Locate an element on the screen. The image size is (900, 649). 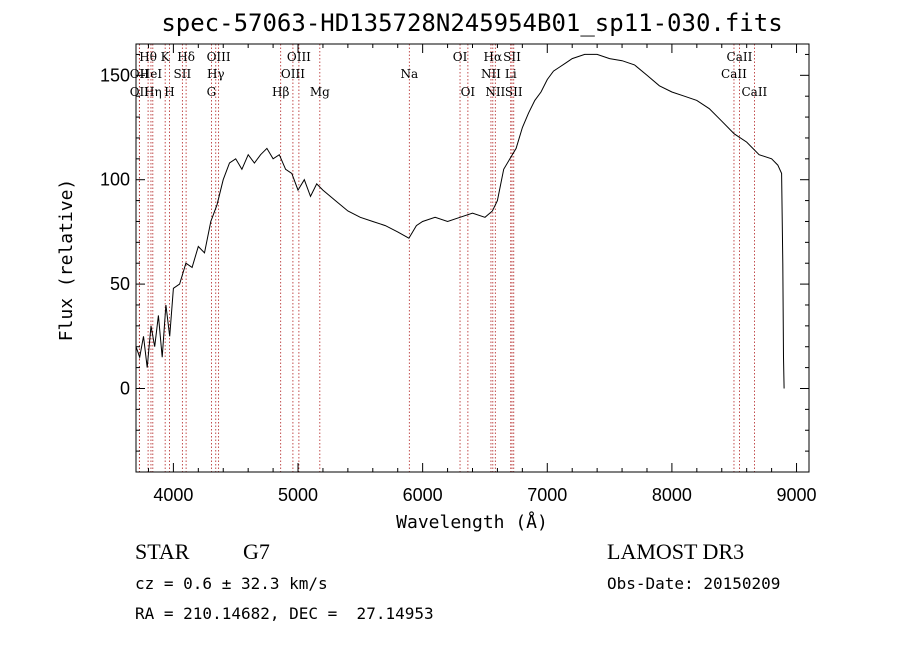
line-label-4: Hη is located at coordinates (153, 92).